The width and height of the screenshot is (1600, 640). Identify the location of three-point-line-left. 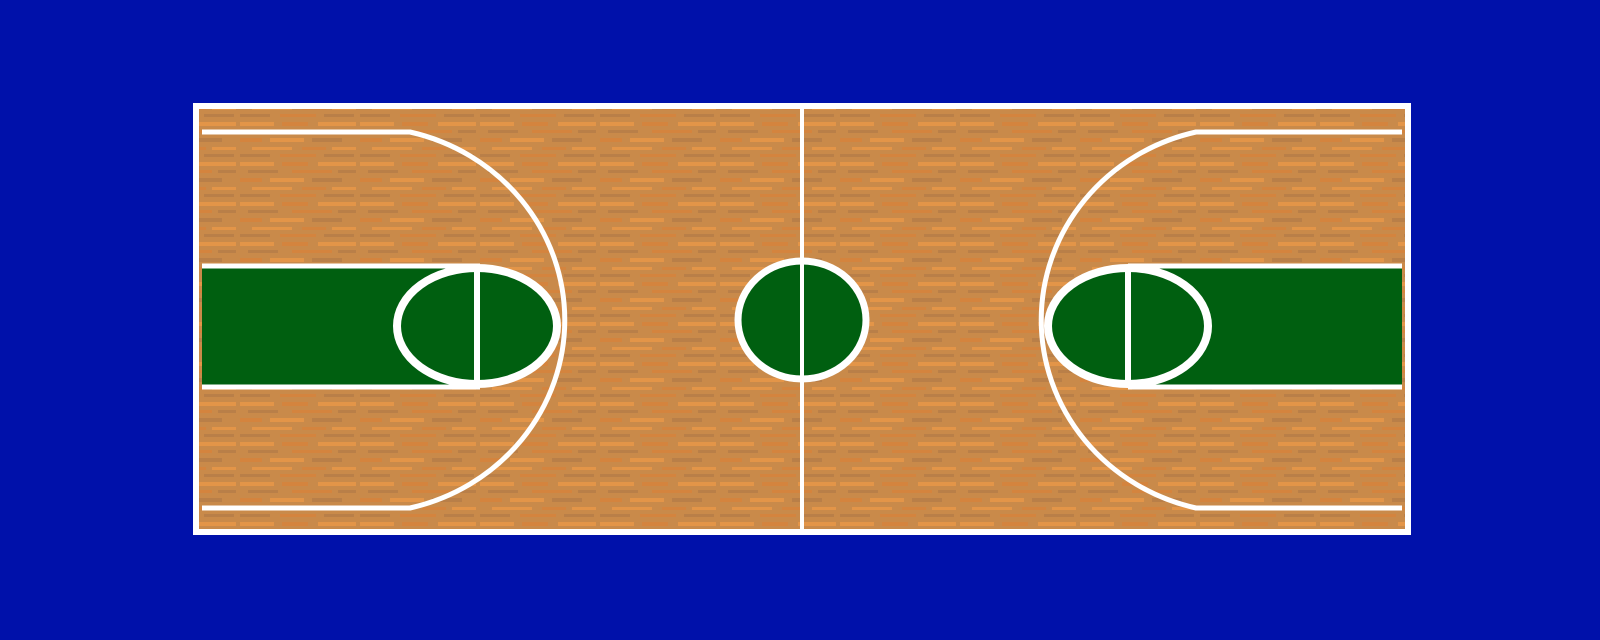
(385, 320).